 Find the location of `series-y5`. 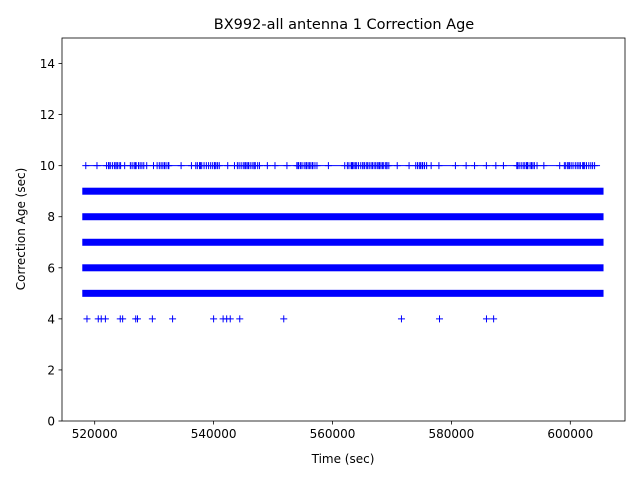

series-y5 is located at coordinates (343, 293).